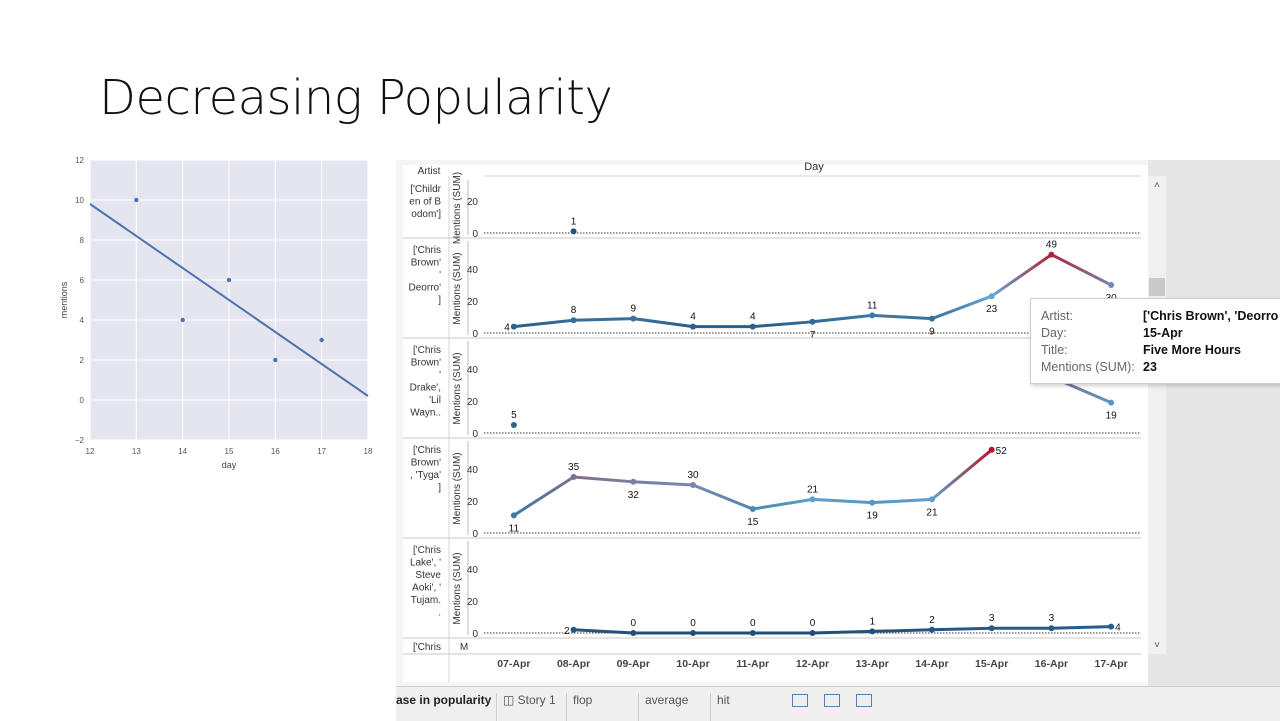 The image size is (1280, 721). Describe the element at coordinates (537, 700) in the screenshot. I see `story-tab-label: Story 1` at that location.